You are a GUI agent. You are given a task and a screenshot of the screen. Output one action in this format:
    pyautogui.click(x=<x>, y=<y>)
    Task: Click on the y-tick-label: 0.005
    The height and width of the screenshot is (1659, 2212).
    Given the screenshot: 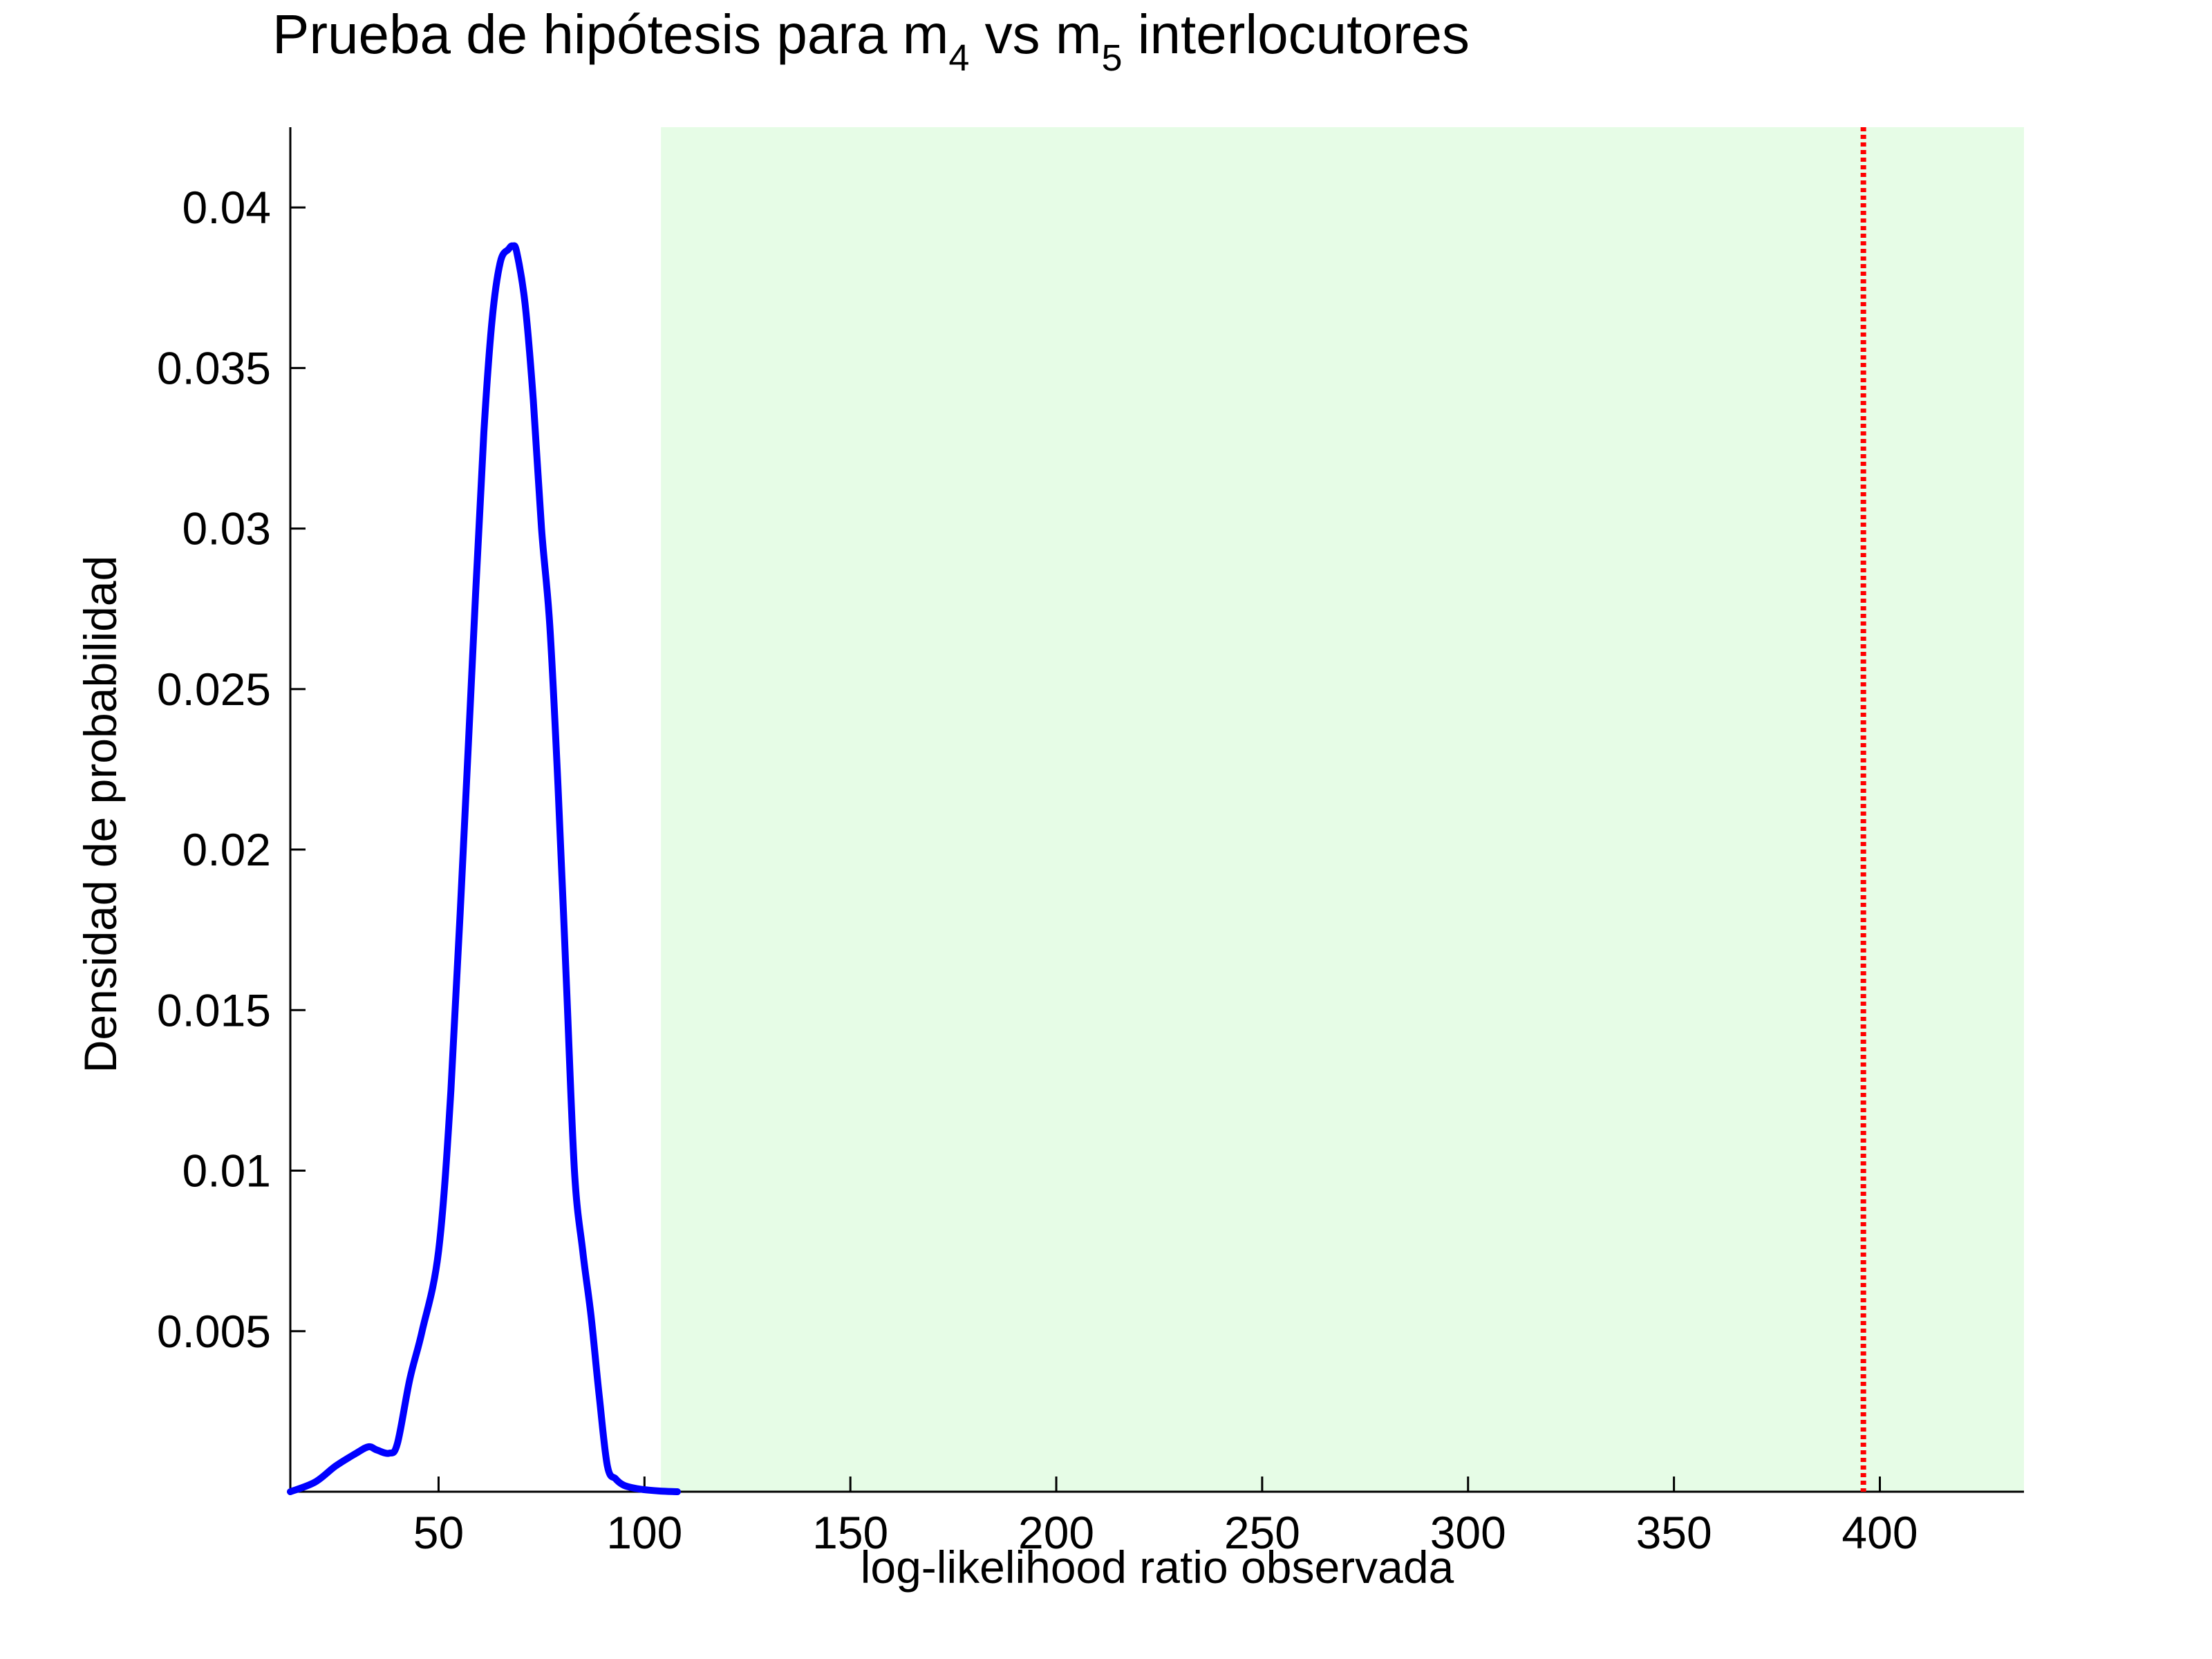 What is the action you would take?
    pyautogui.click(x=214, y=1331)
    